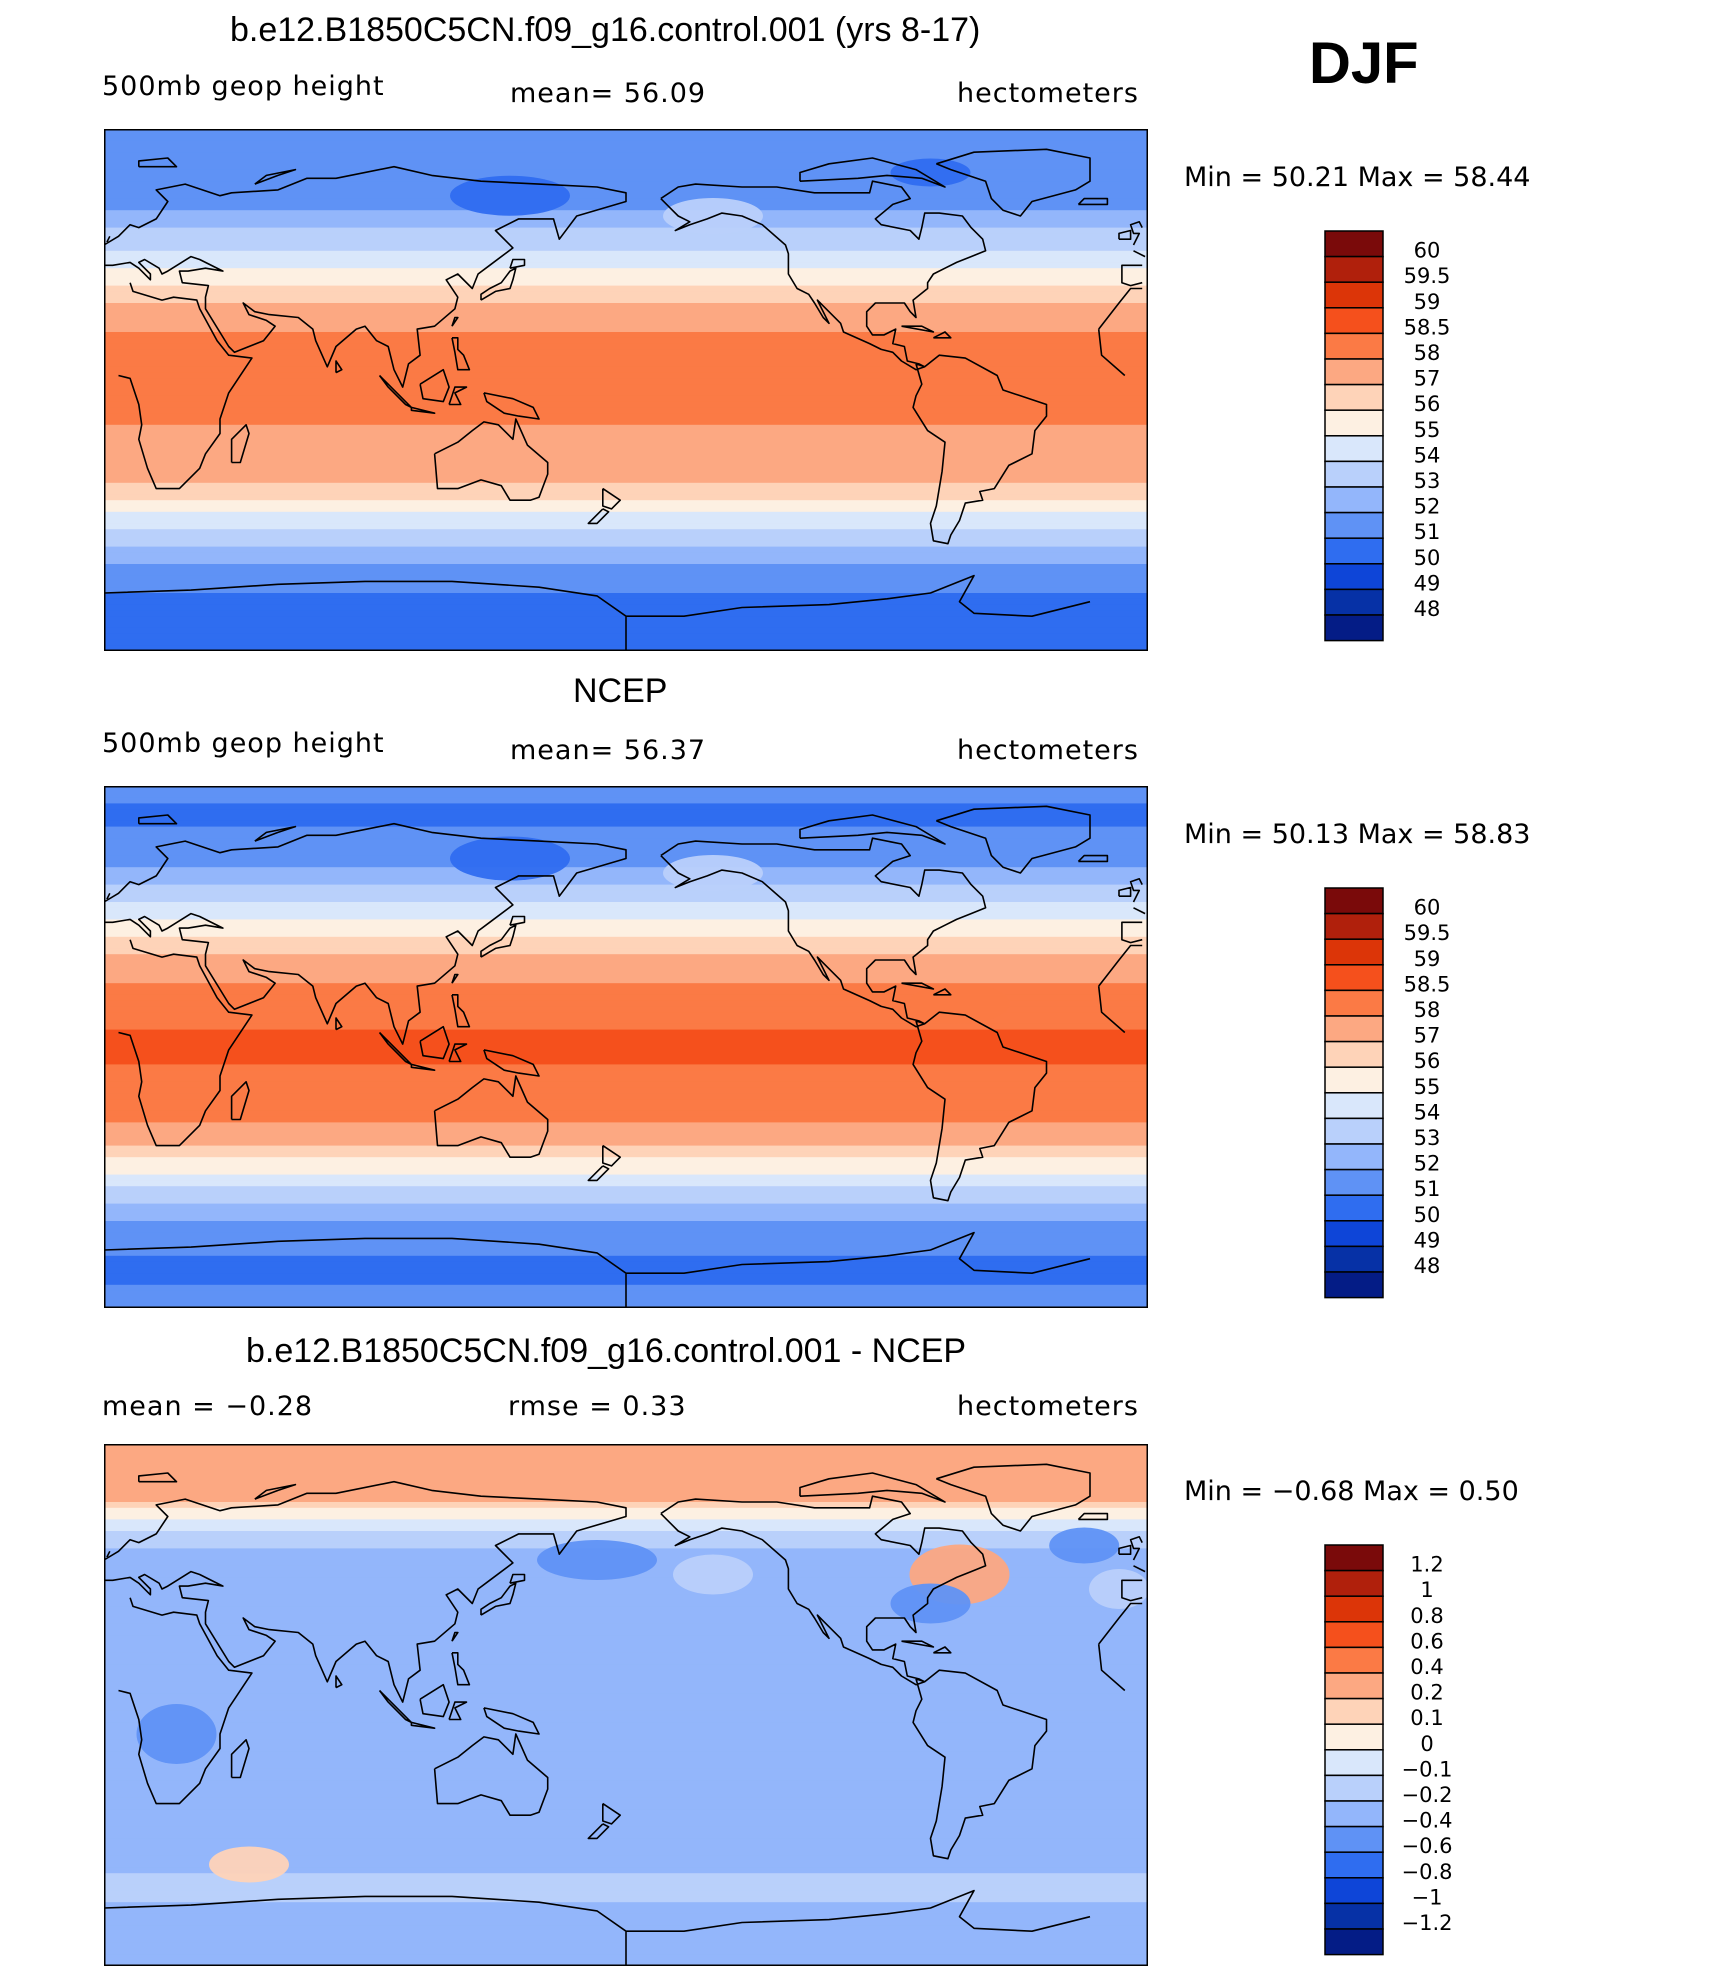  Describe the element at coordinates (608, 93) in the screenshot. I see `panel-1-mean-label: mean= 56.09` at that location.